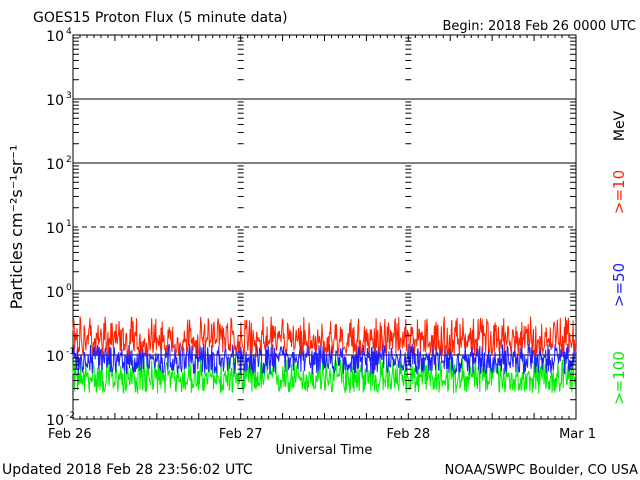  What do you see at coordinates (539, 26) in the screenshot?
I see `begin-label: Begin: 2018 Feb 26 0000 UTC` at bounding box center [539, 26].